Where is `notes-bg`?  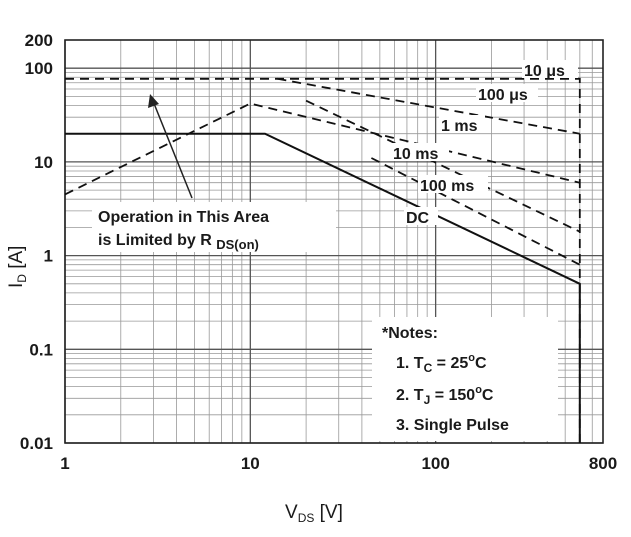 notes-bg is located at coordinates (465, 379).